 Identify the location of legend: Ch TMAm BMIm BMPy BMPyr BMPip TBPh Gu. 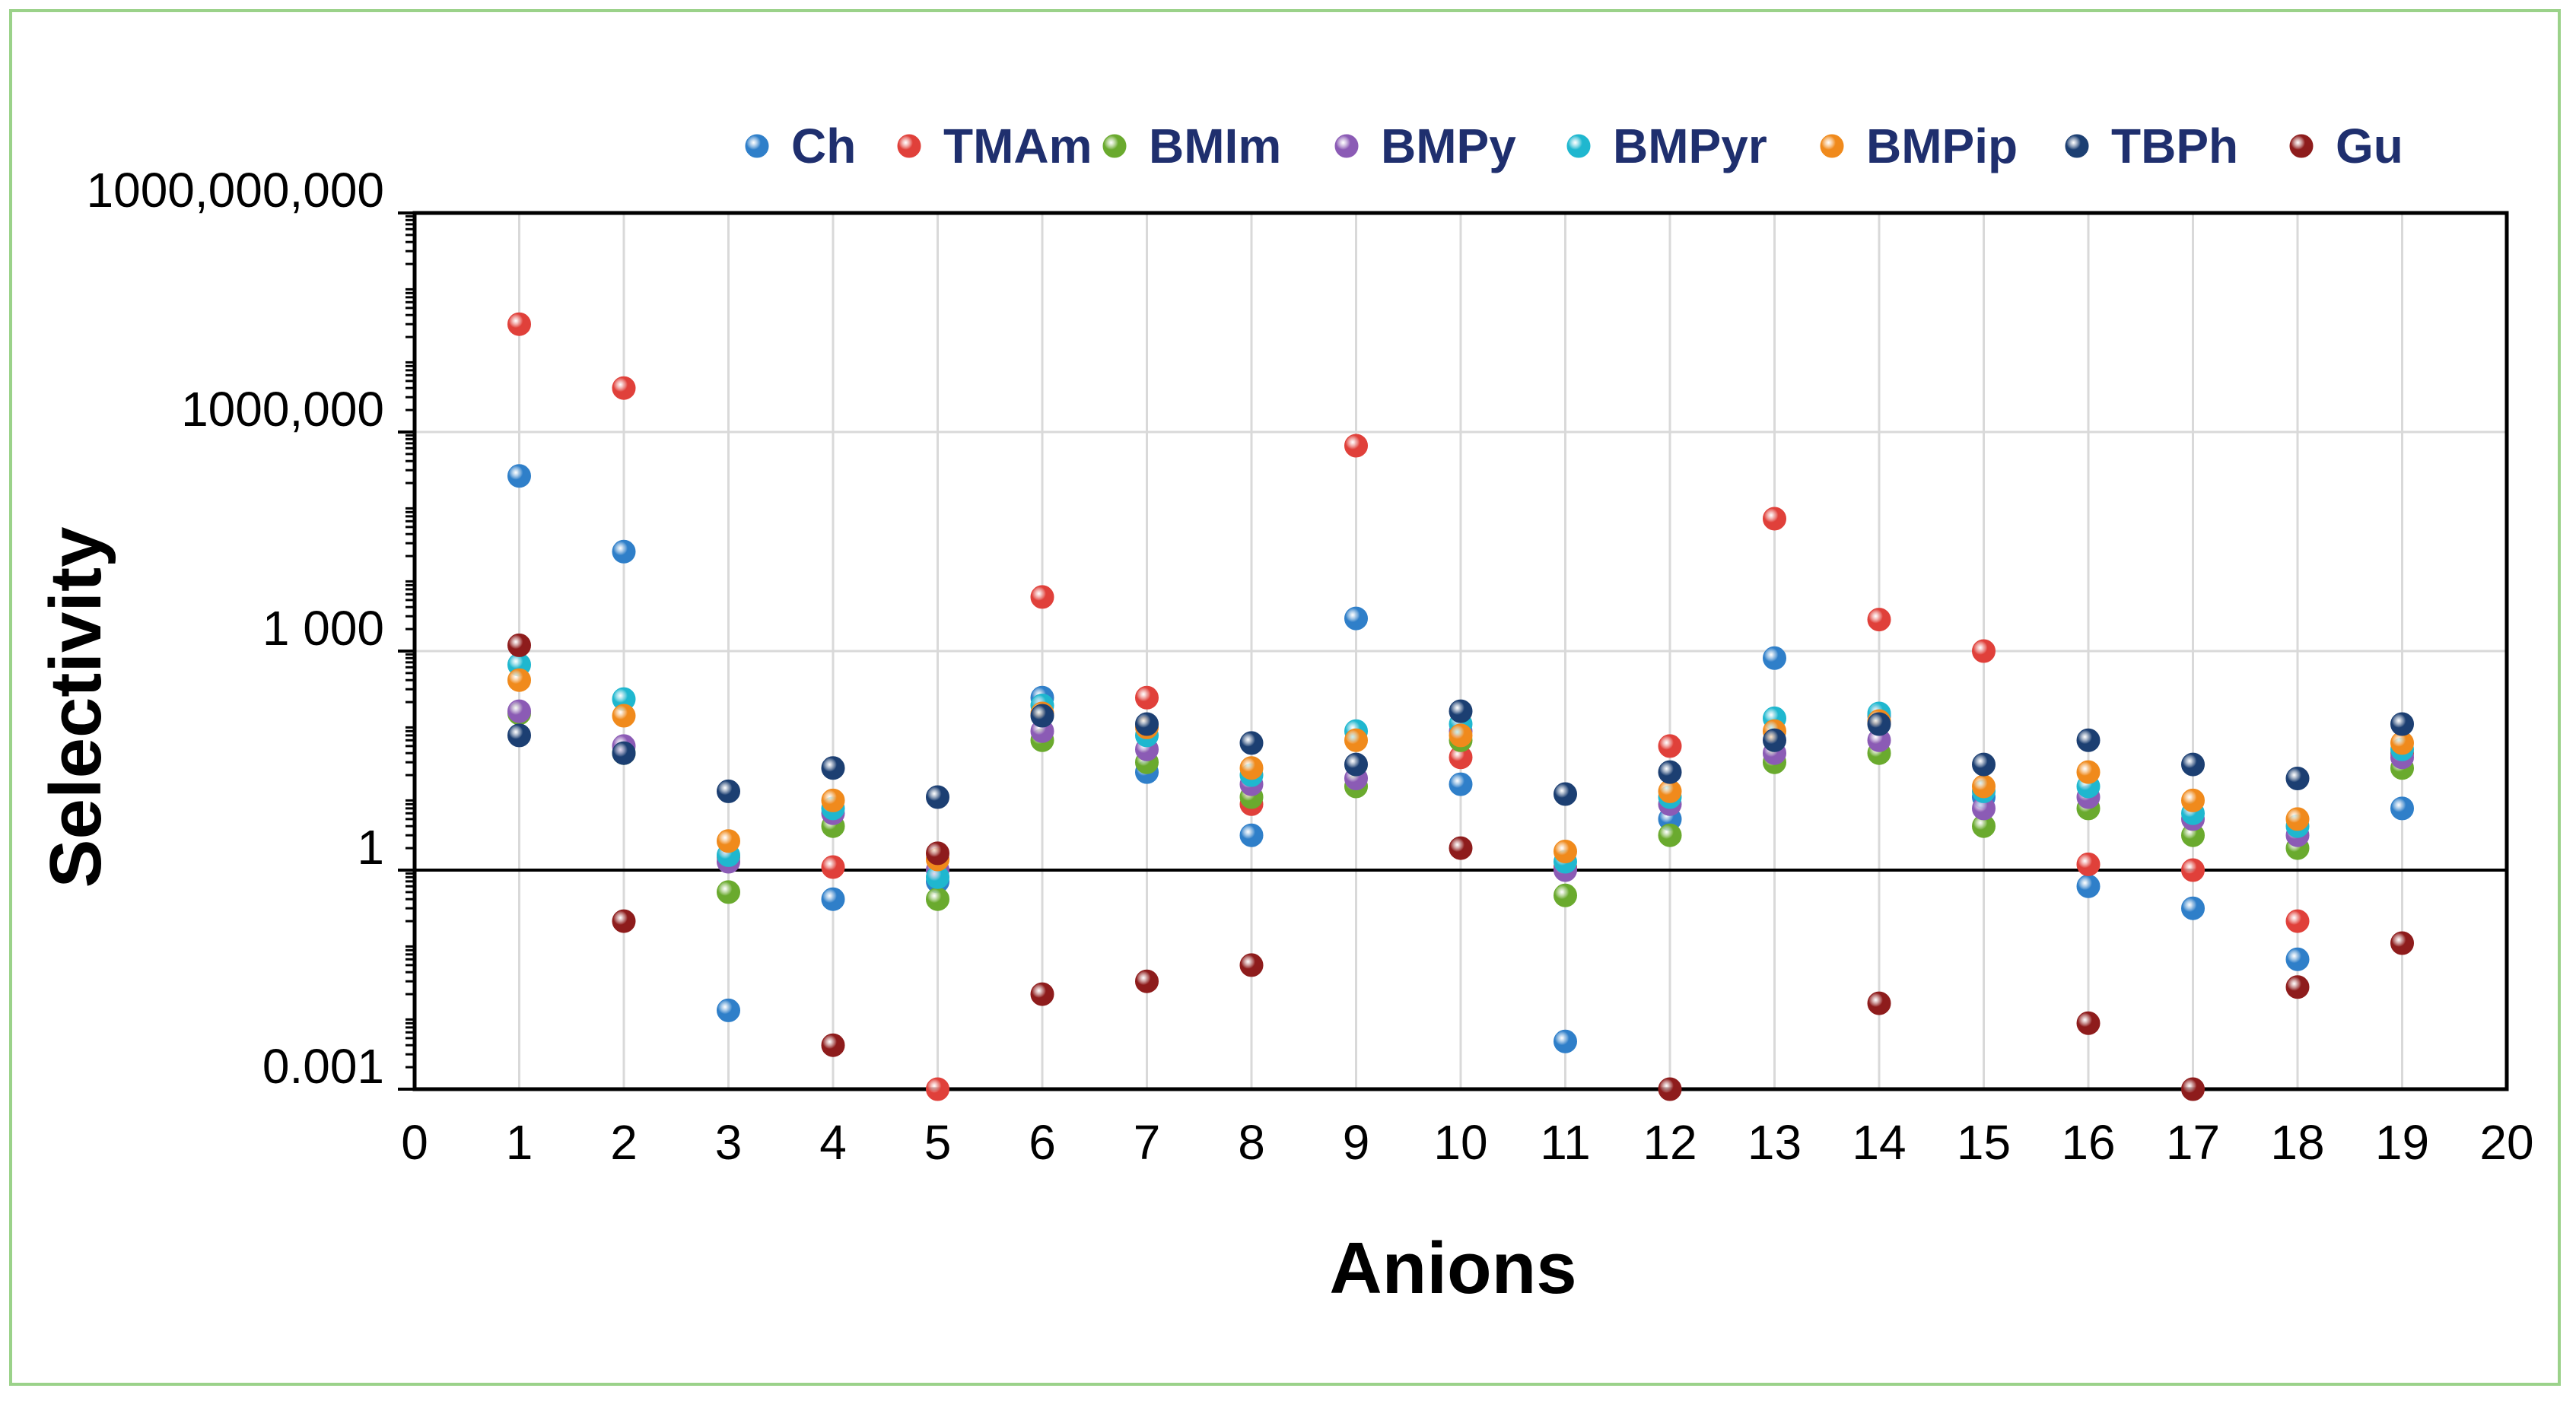
(1574, 146).